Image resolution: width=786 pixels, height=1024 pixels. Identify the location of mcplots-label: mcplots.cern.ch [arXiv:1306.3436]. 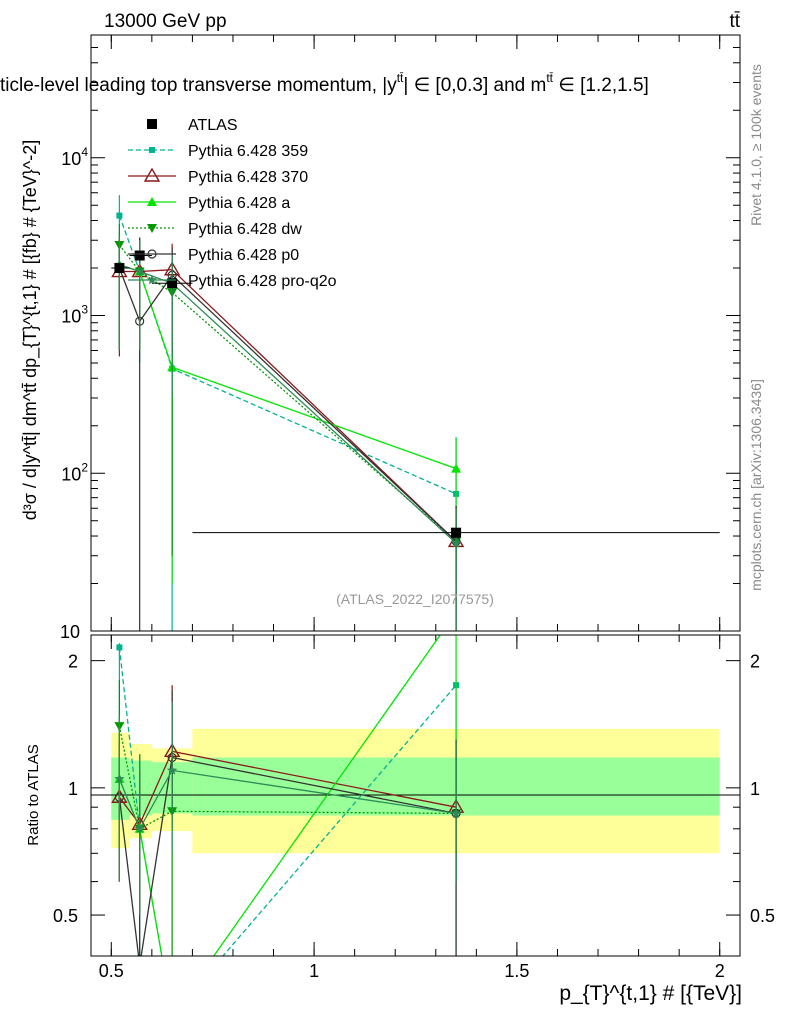
(756, 485).